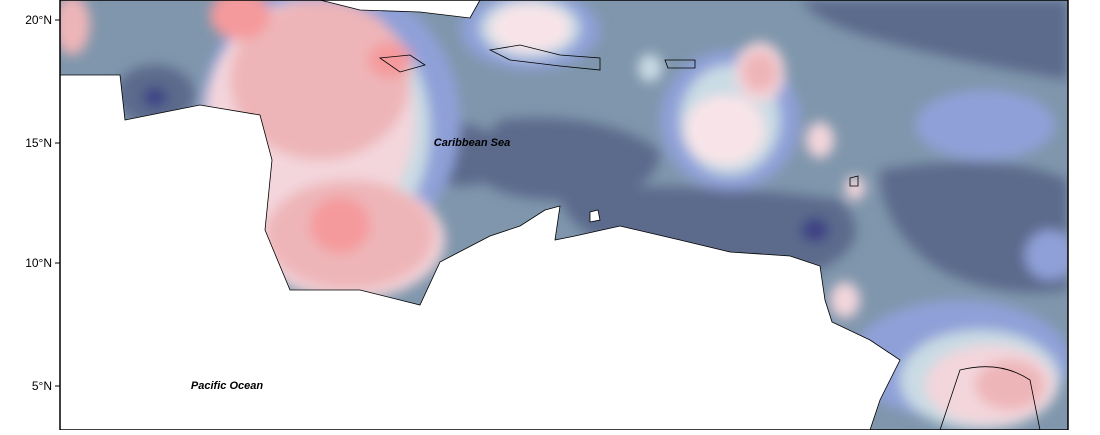 This screenshot has height=435, width=1100. I want to click on y-tick-label: 5°N, so click(42, 386).